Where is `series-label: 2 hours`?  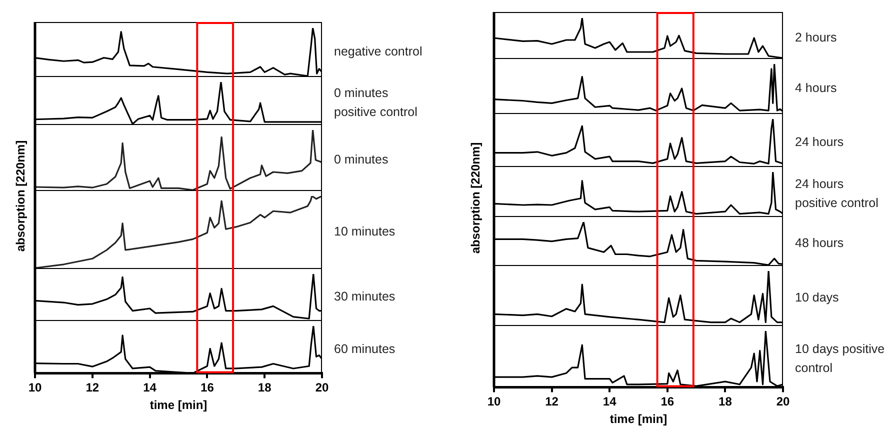 series-label: 2 hours is located at coordinates (816, 37).